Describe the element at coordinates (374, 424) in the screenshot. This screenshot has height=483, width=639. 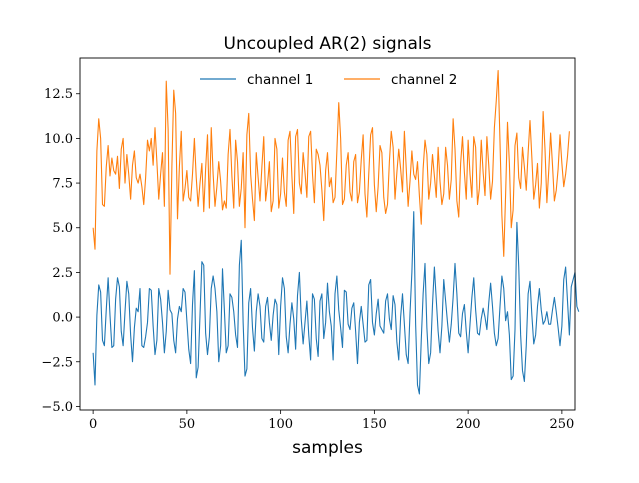
I see `x-tick-label: 150` at that location.